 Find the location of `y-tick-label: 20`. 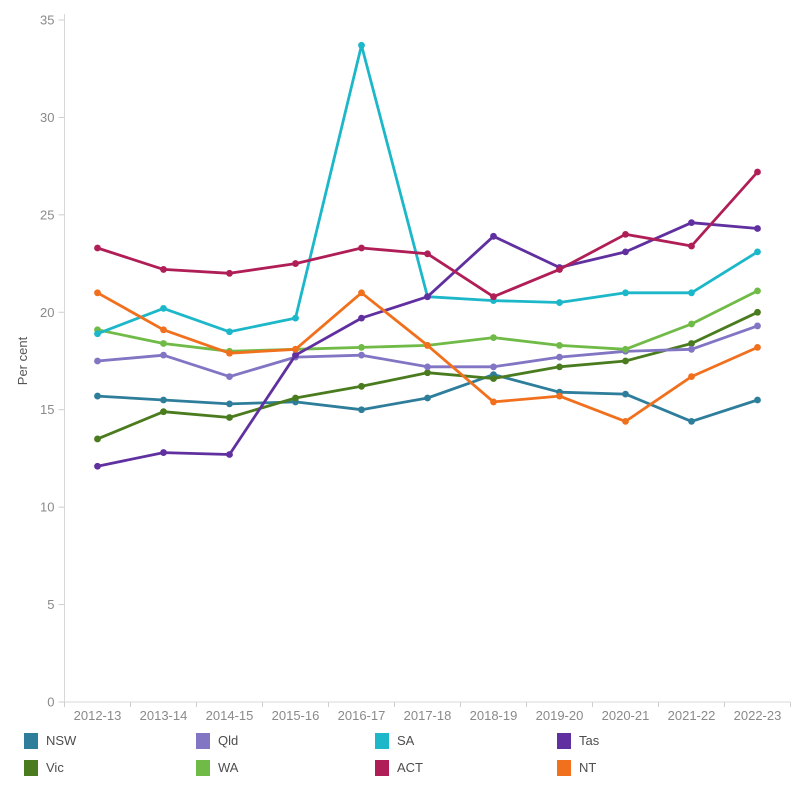

y-tick-label: 20 is located at coordinates (47, 312).